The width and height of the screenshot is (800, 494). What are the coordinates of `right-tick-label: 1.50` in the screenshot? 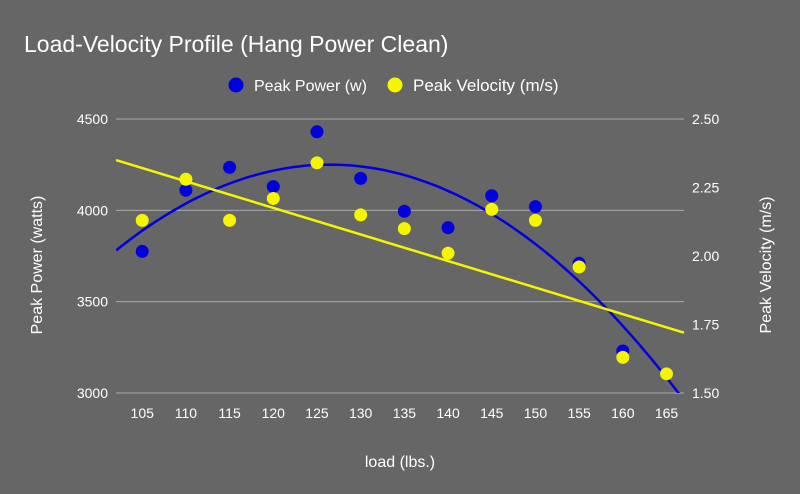 It's located at (705, 393).